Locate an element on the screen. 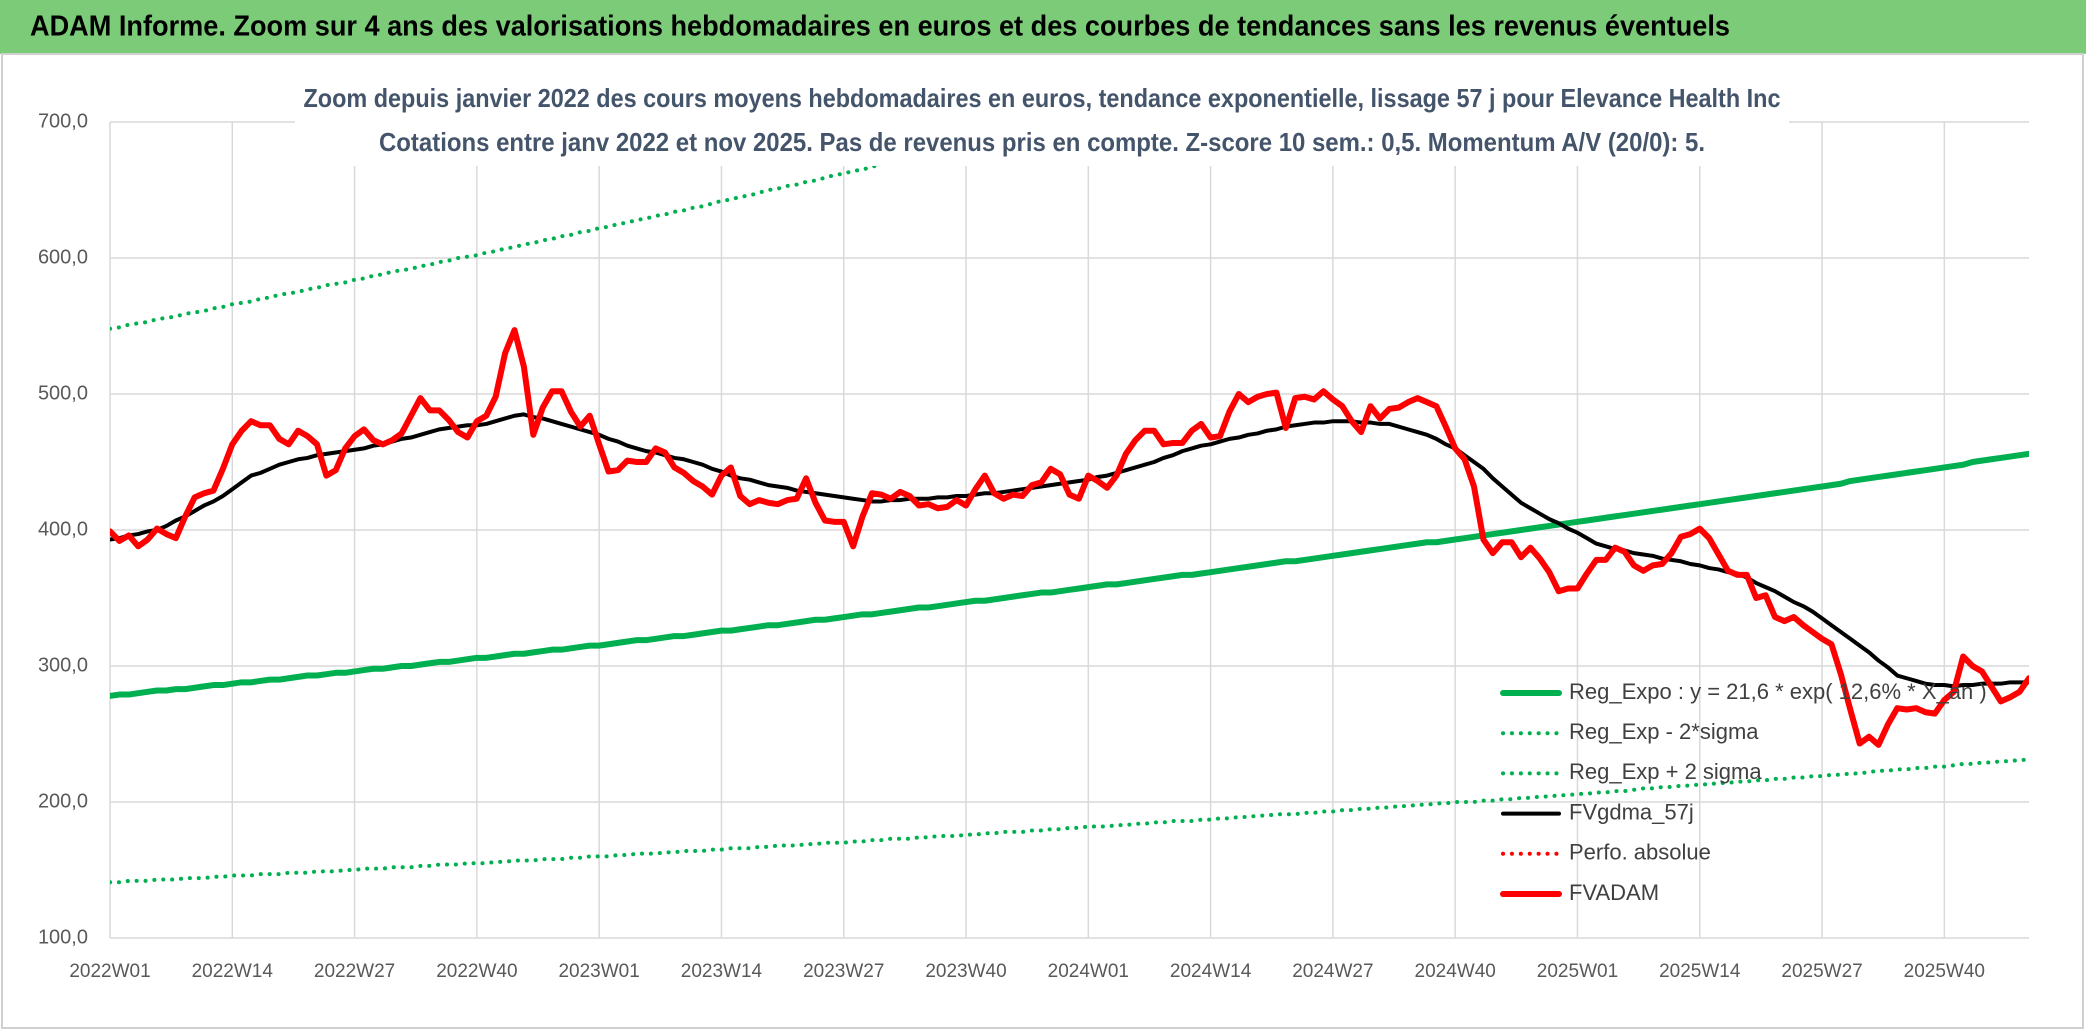  x-tick-label: 2025W27 is located at coordinates (1821, 971).